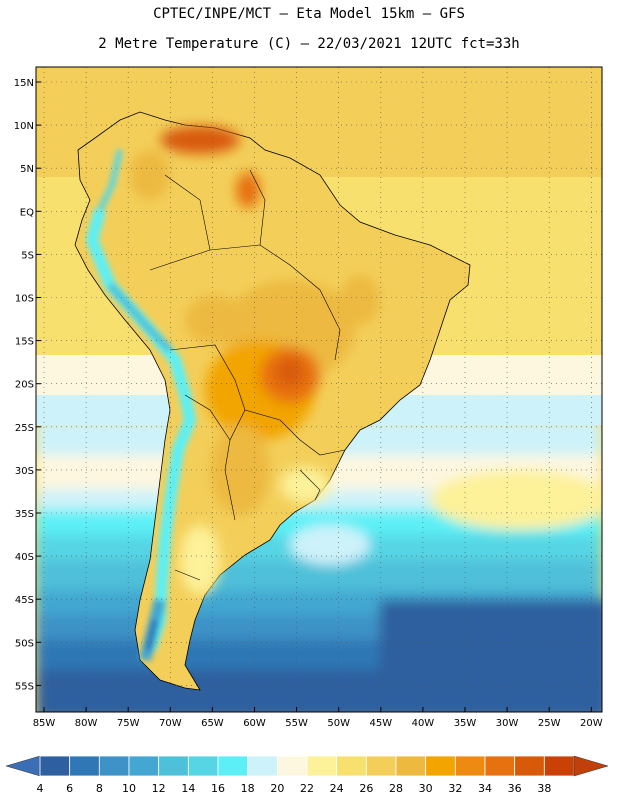  Describe the element at coordinates (218, 788) in the screenshot. I see `colorbar-label: 16` at that location.